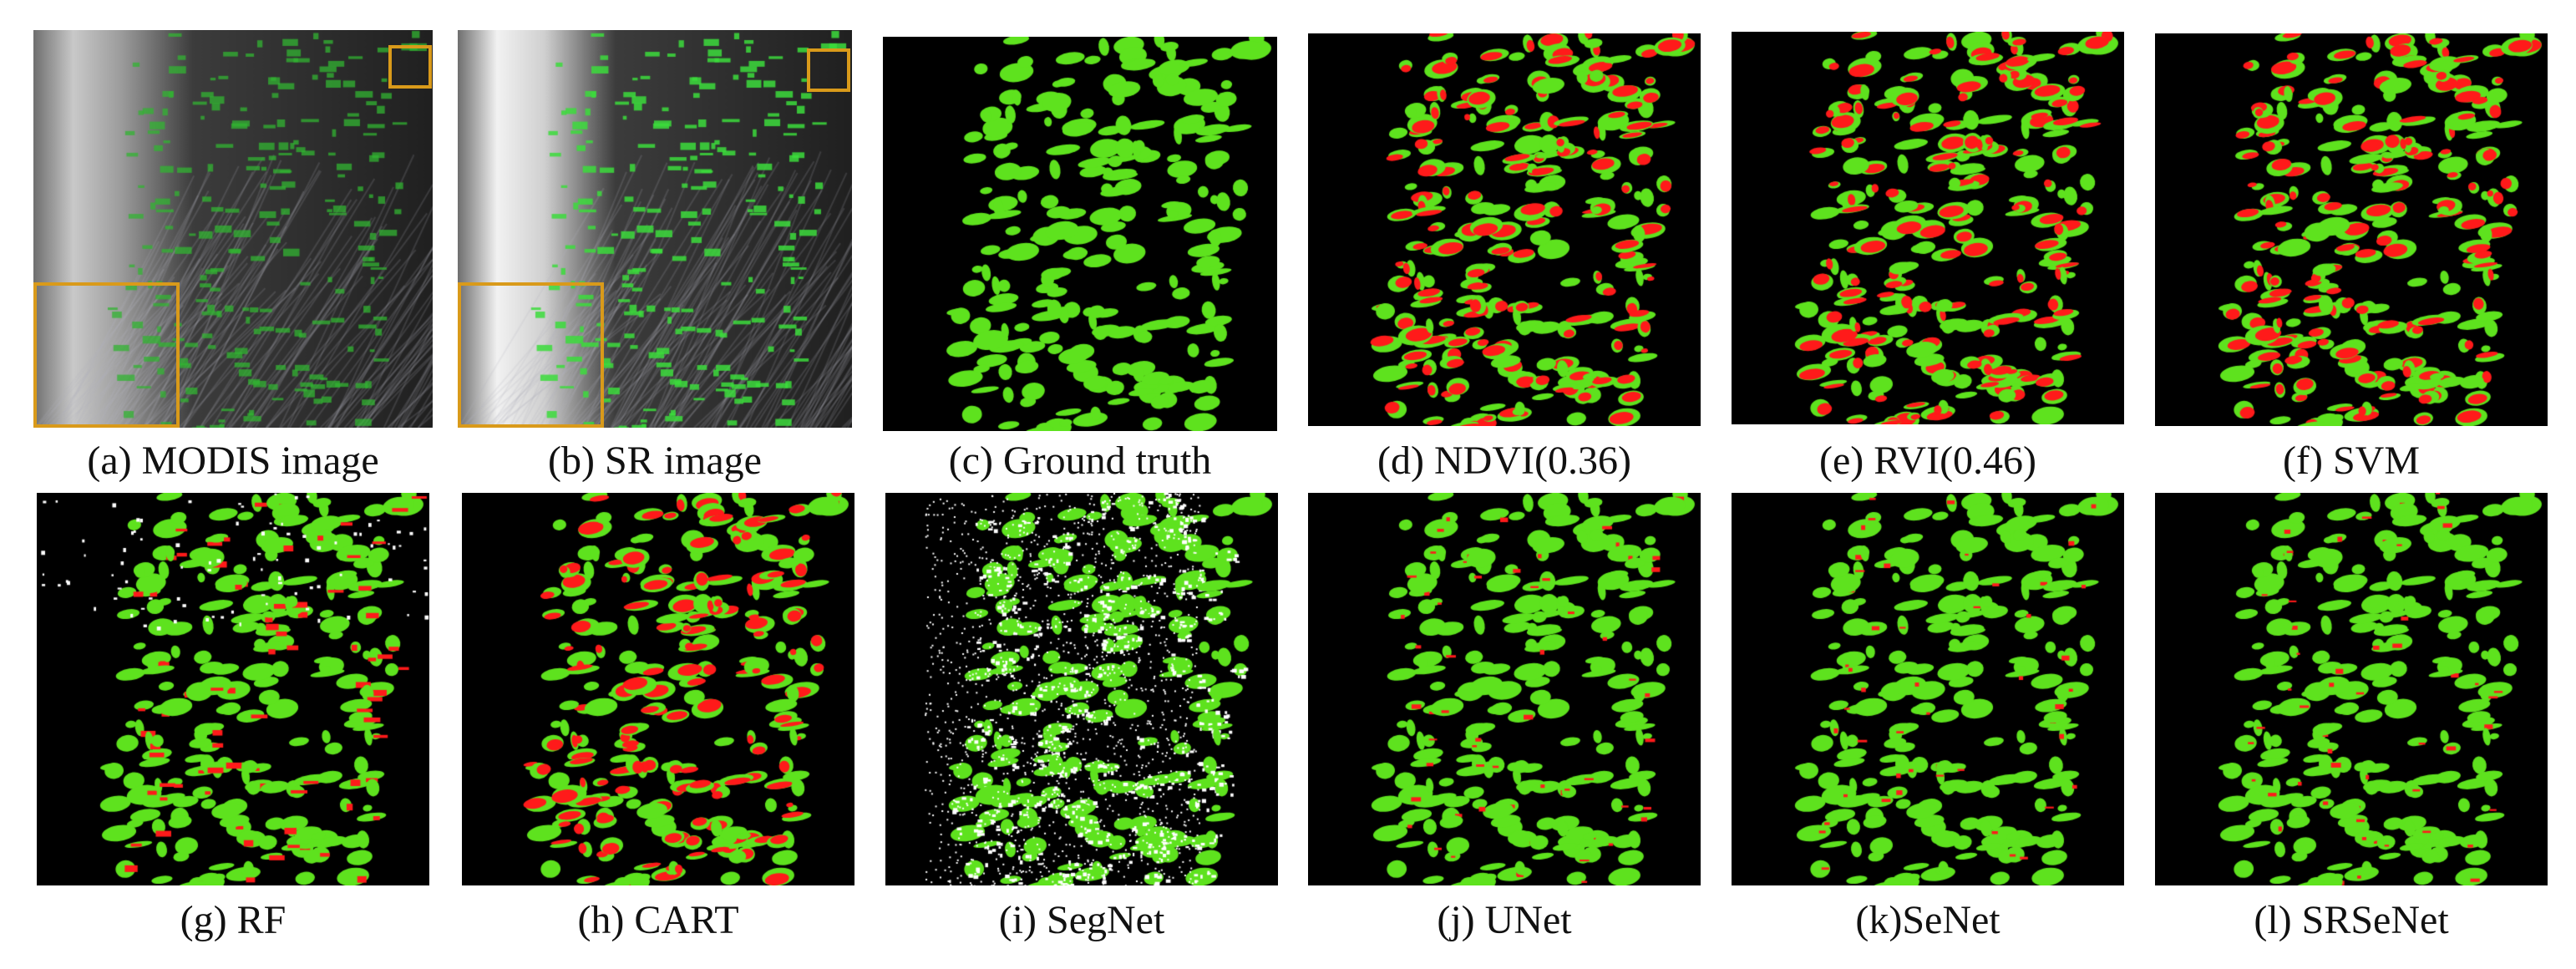  What do you see at coordinates (2351, 920) in the screenshot?
I see `caption-l: (l) SRSeNet` at bounding box center [2351, 920].